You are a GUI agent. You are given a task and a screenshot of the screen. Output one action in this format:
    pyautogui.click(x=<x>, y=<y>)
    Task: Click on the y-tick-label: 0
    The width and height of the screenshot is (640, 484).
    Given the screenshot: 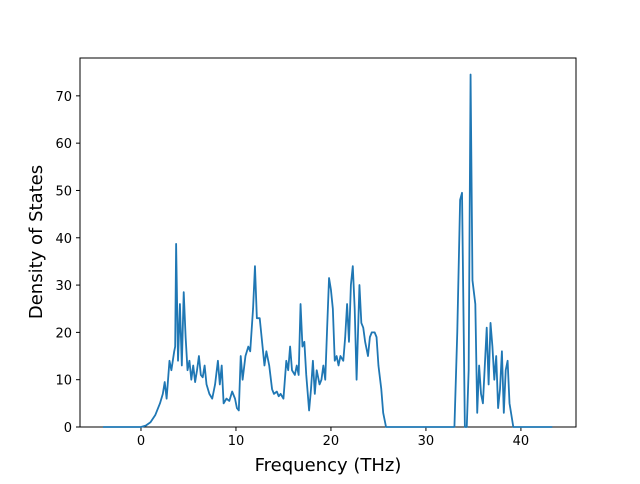 What is the action you would take?
    pyautogui.click(x=68, y=428)
    